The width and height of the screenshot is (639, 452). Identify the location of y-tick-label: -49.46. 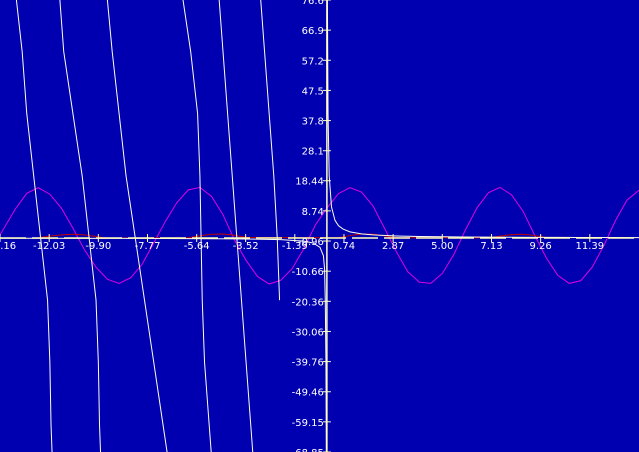
(308, 393).